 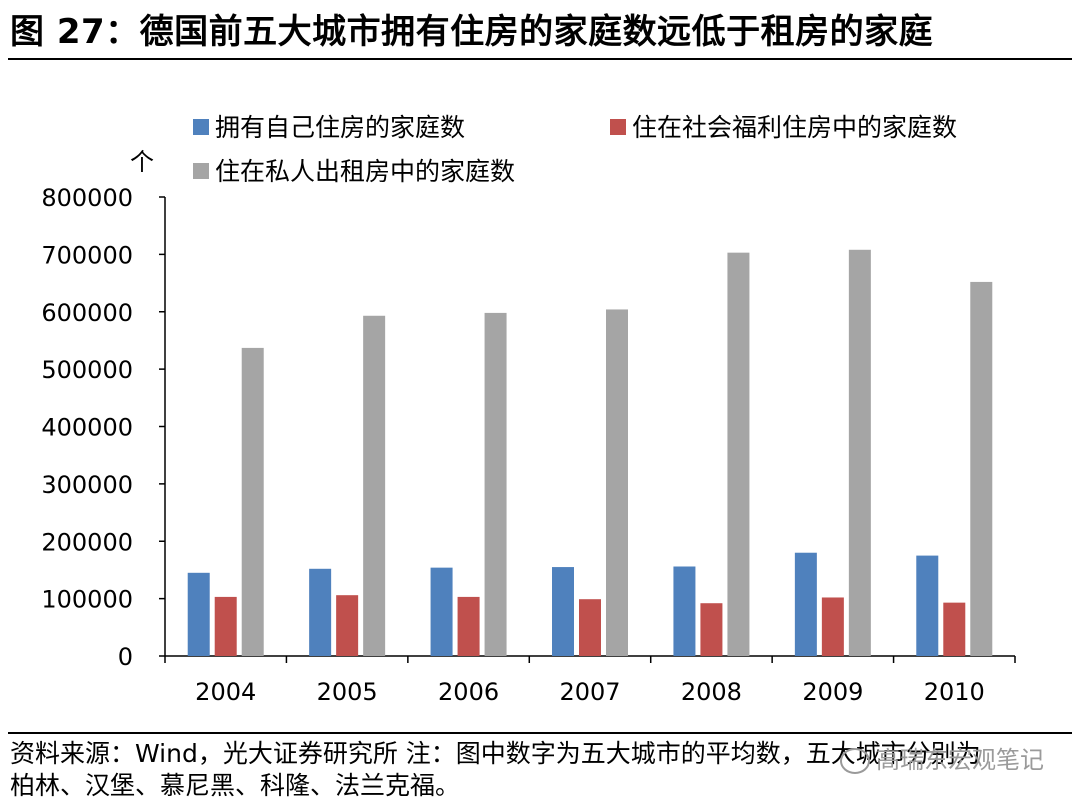 I want to click on wechat-icon, so click(x=855, y=761).